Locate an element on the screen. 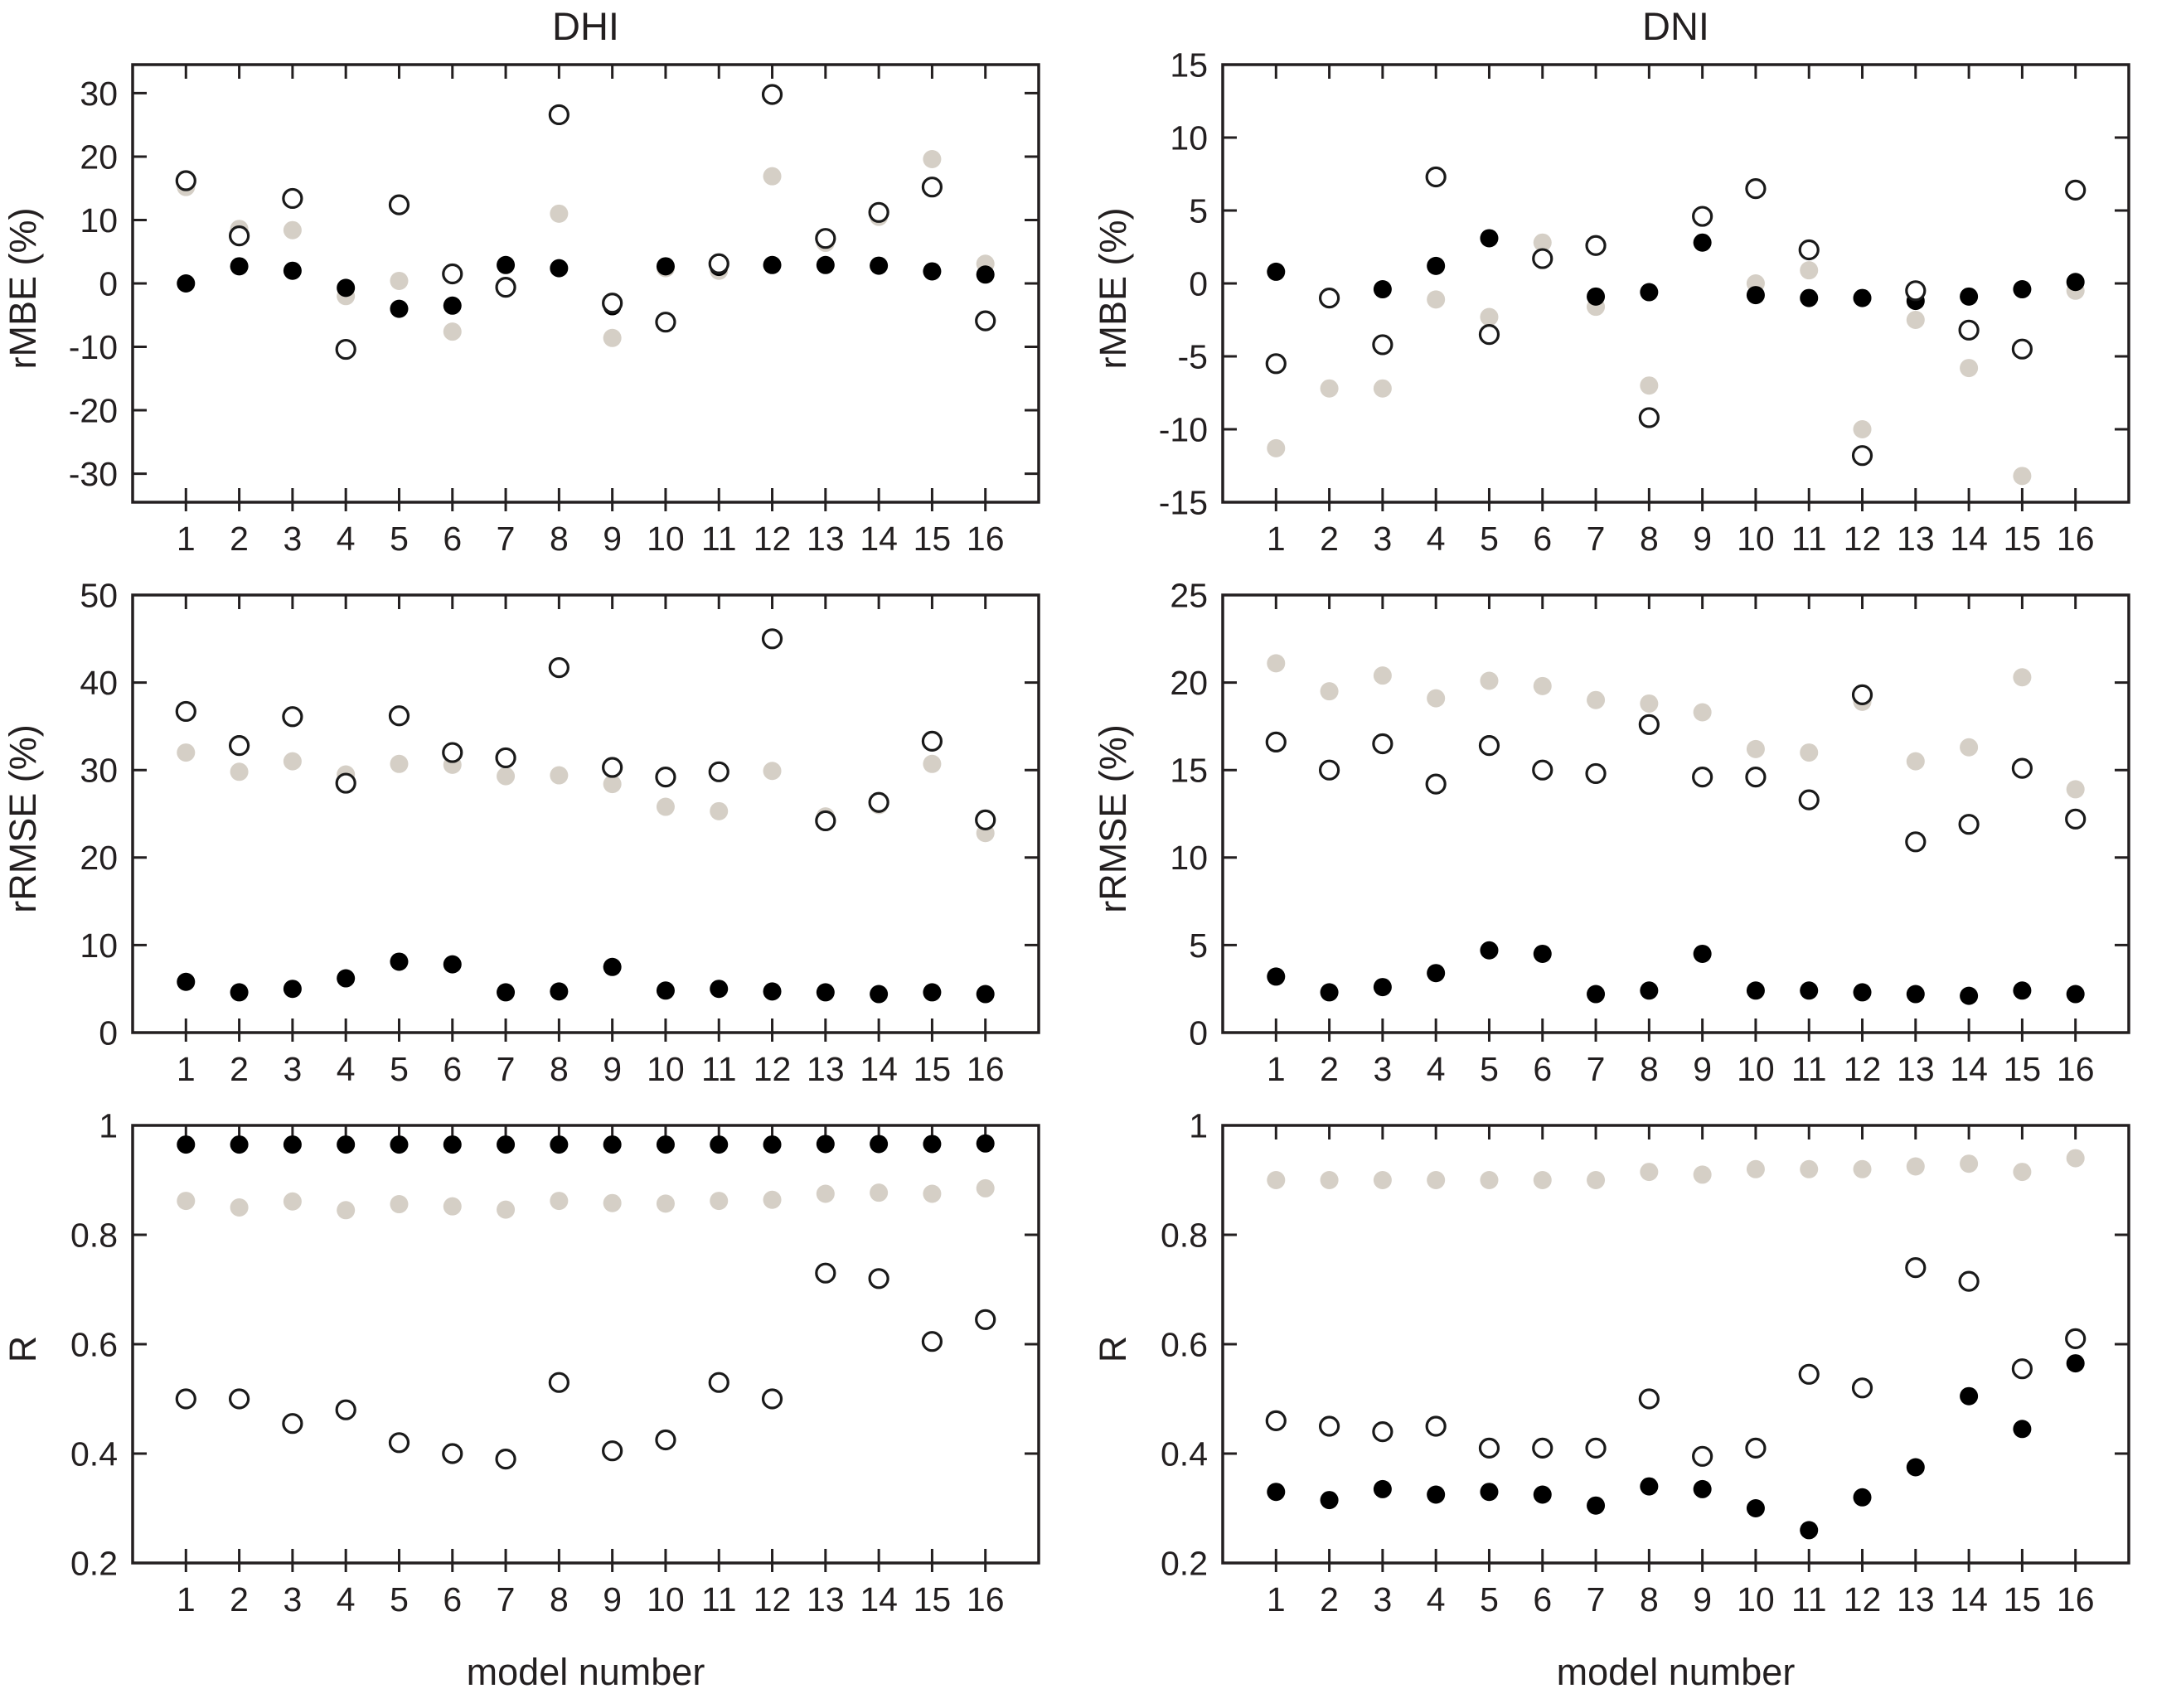  svg-text: 50 is located at coordinates (99, 599).